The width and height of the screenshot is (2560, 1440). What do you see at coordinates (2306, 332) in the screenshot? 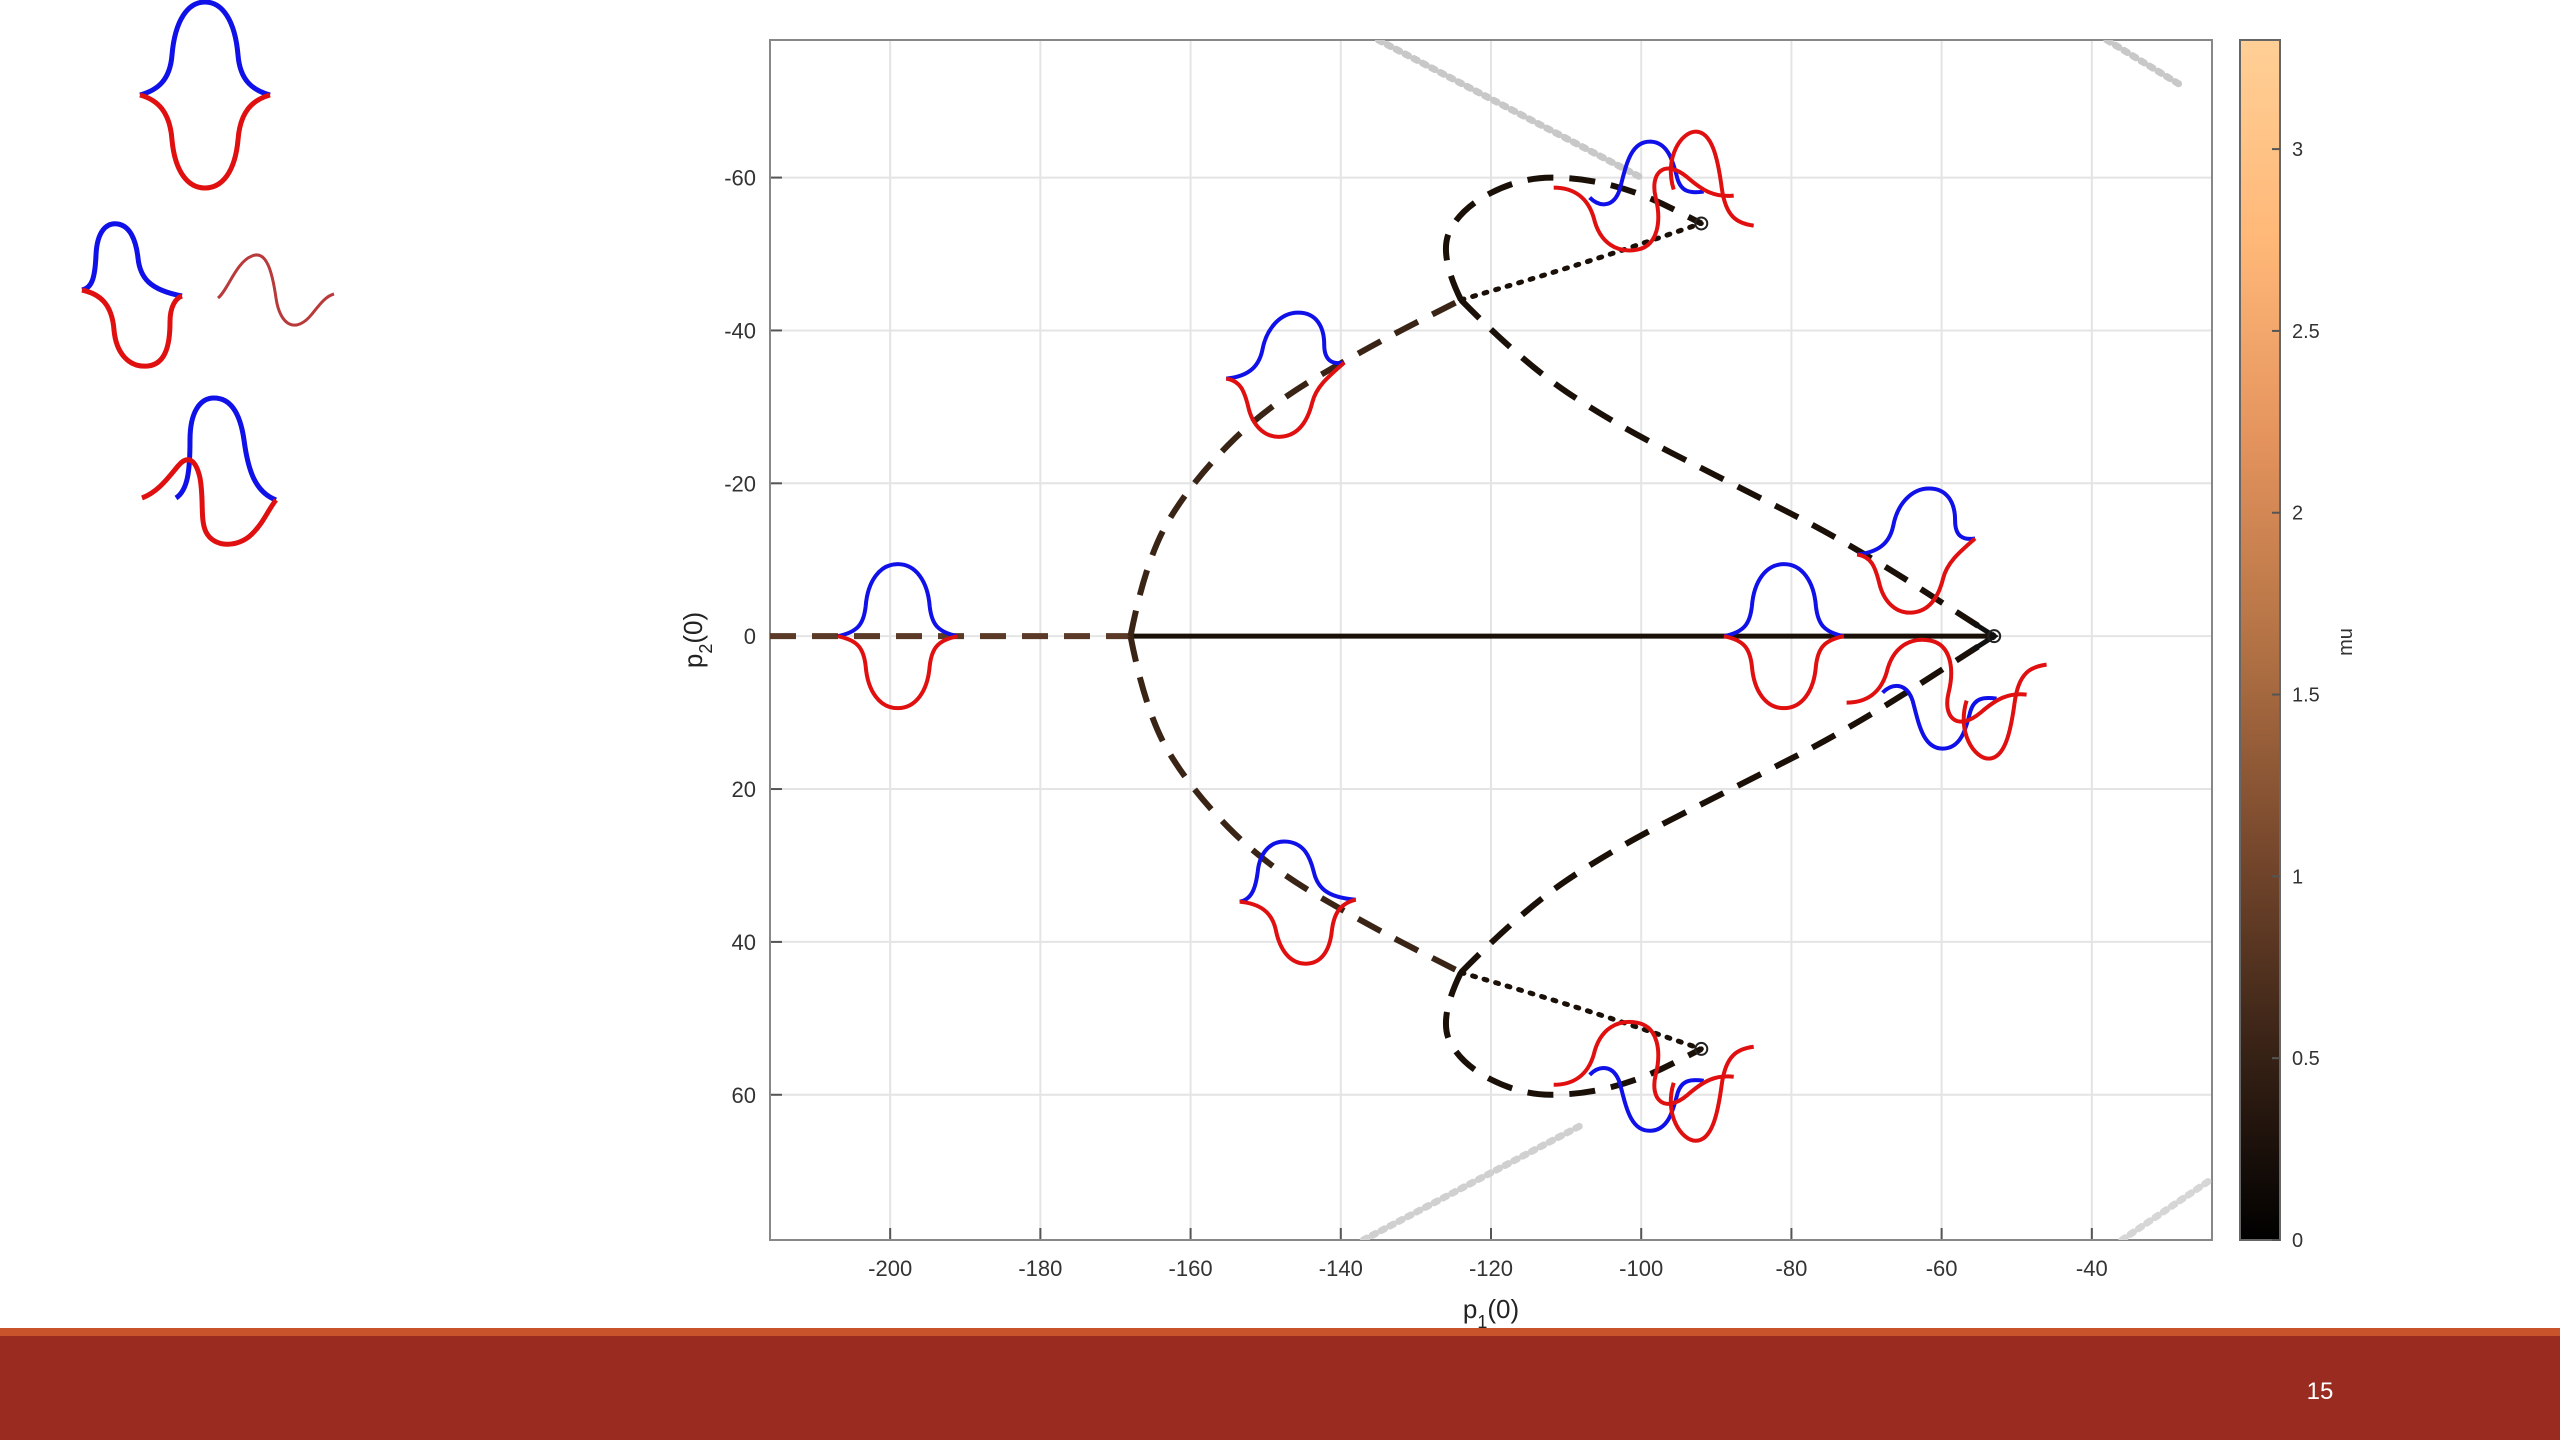
I see `colorbar-tick-label: 2.5` at bounding box center [2306, 332].